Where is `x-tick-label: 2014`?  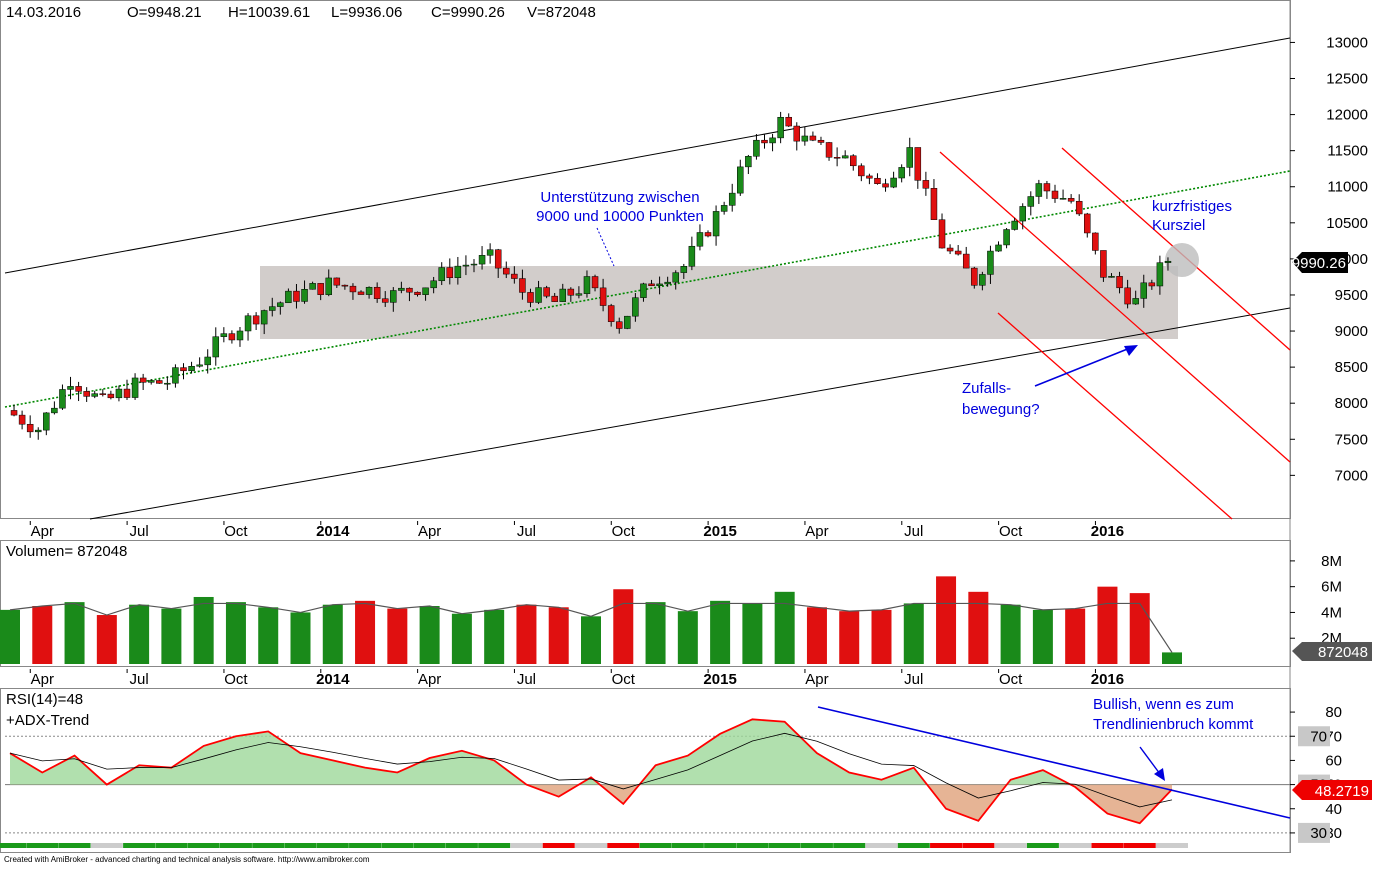 x-tick-label: 2014 is located at coordinates (333, 679).